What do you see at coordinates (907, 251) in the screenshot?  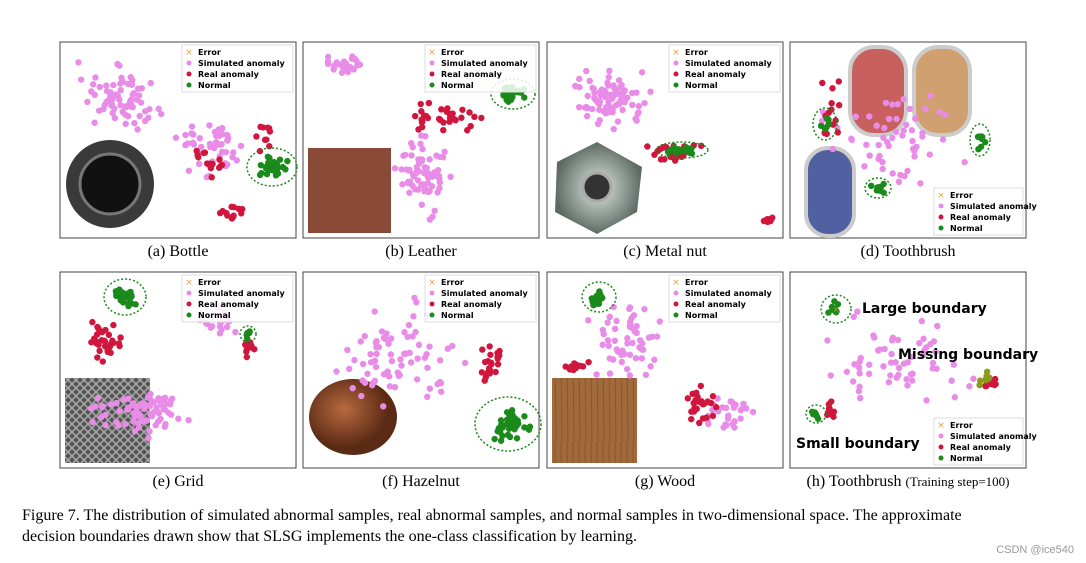 I see `panel-caption: (d) Toothbrush` at bounding box center [907, 251].